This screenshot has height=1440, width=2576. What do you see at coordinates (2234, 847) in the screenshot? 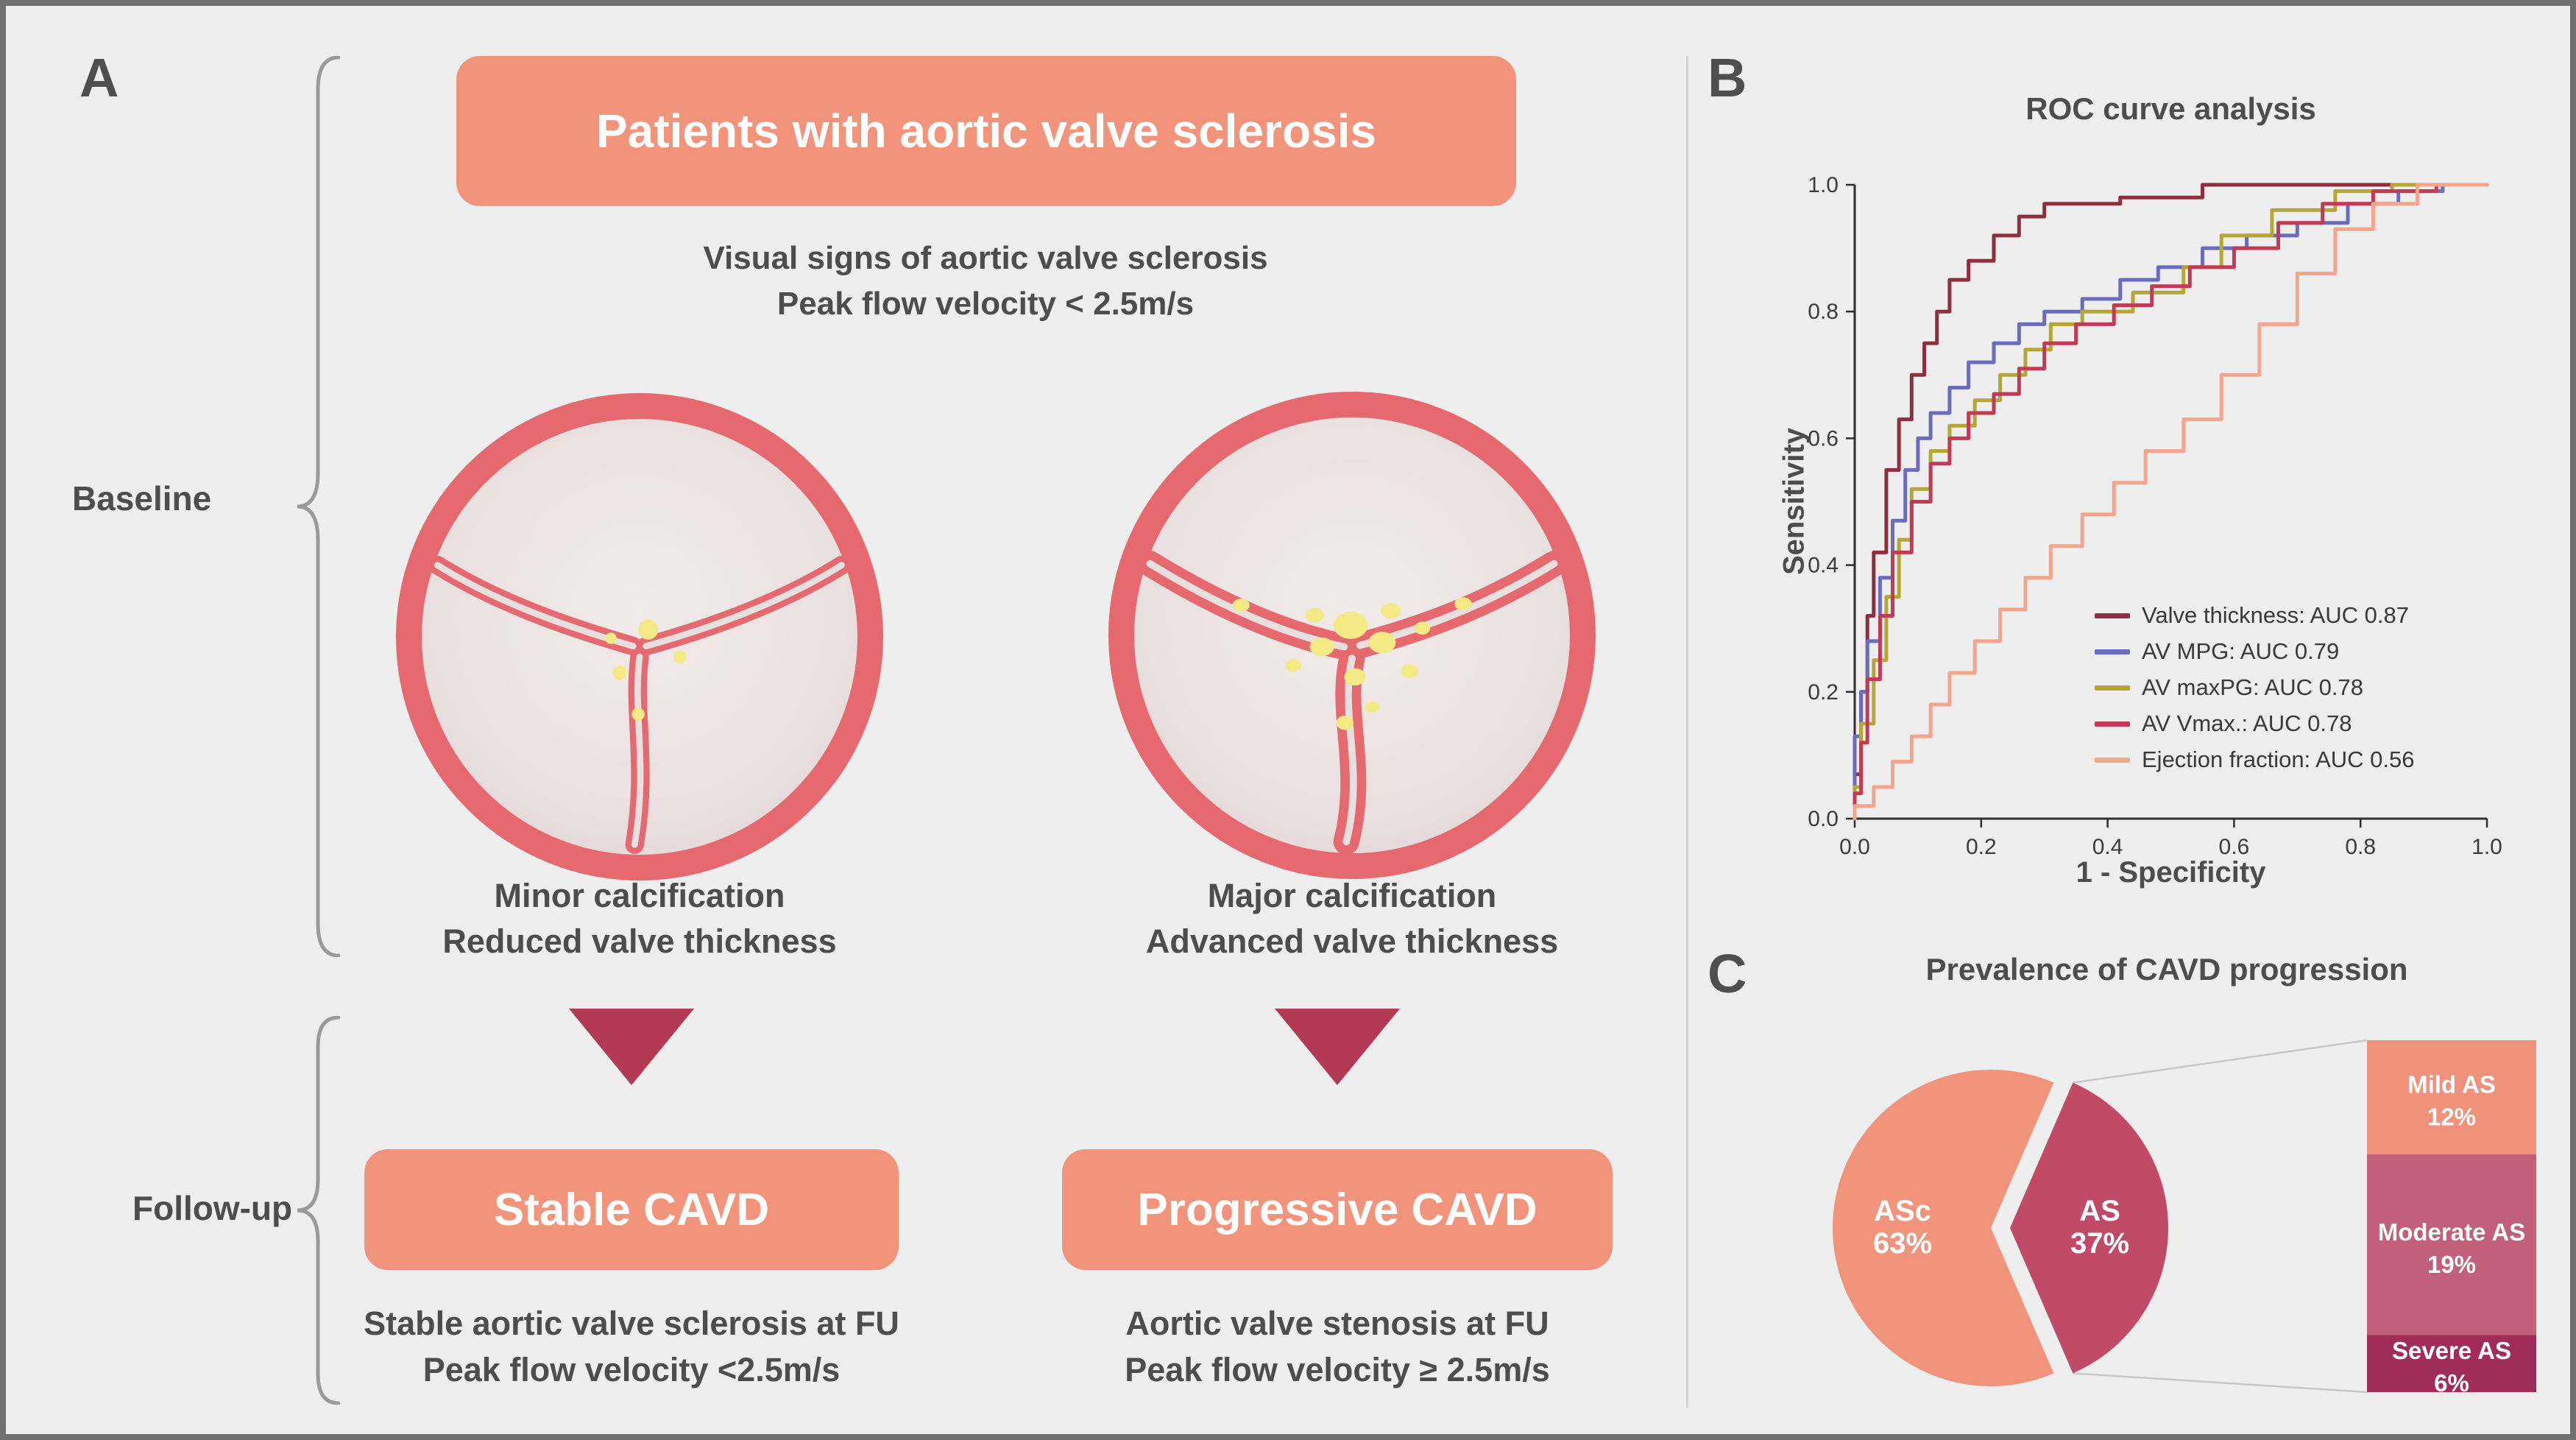
I see `x-tick-label: 0.6` at bounding box center [2234, 847].